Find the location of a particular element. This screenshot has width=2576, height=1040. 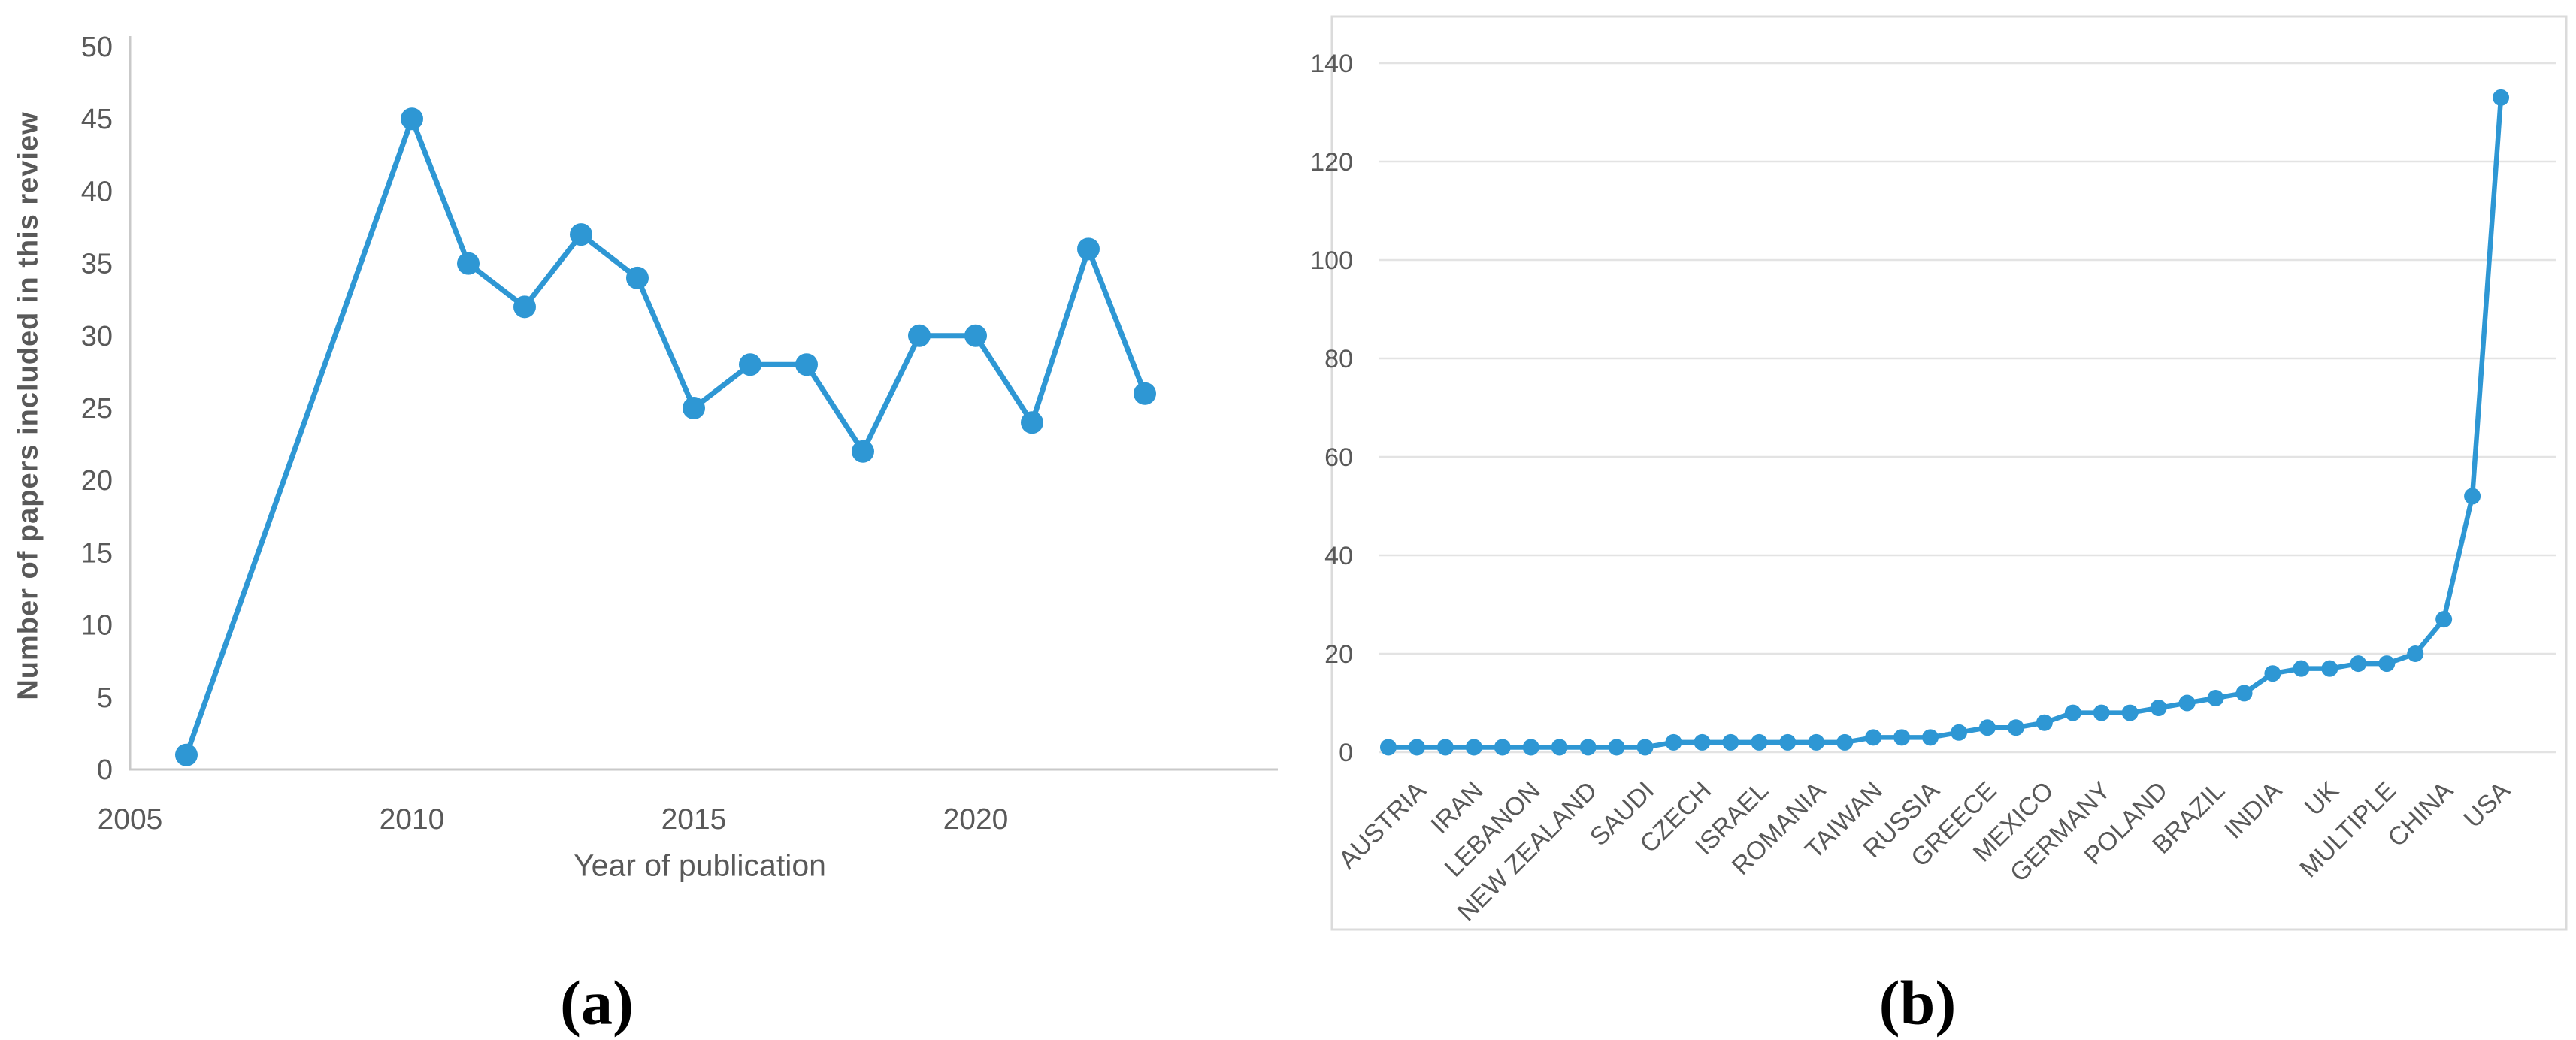

y-tick-label: 120 is located at coordinates (1331, 162).